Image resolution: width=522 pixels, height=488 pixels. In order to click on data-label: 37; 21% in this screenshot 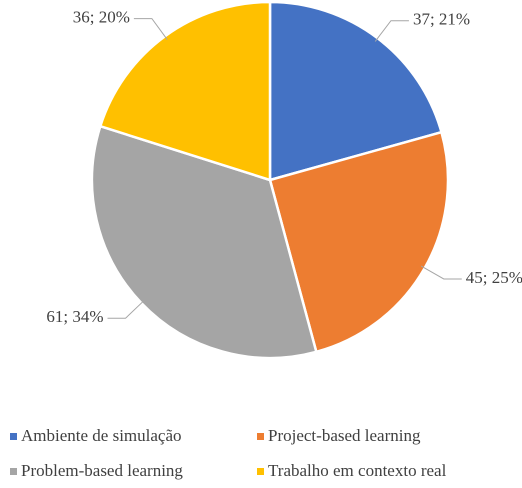, I will do `click(441, 19)`.